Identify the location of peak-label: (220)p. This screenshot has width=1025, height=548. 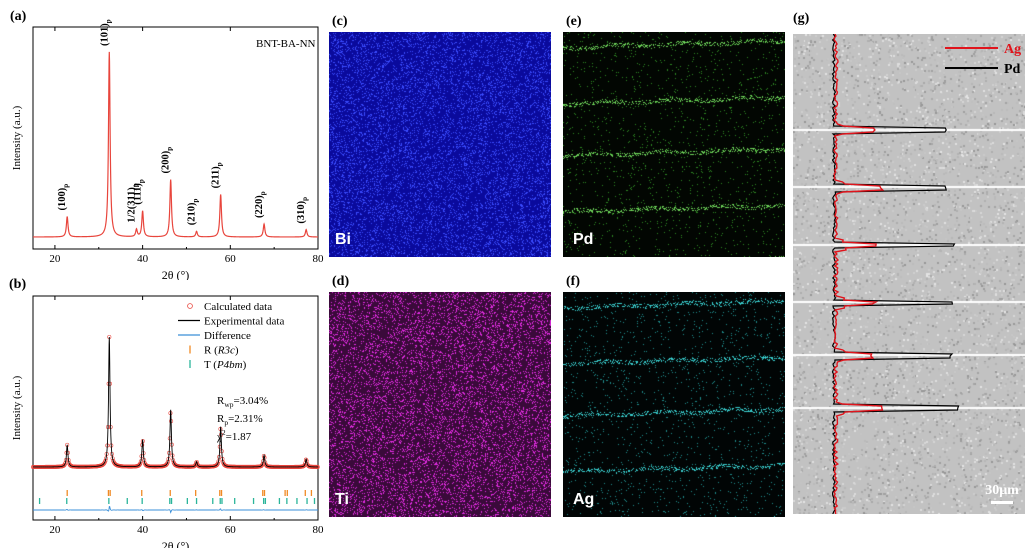
(260, 204).